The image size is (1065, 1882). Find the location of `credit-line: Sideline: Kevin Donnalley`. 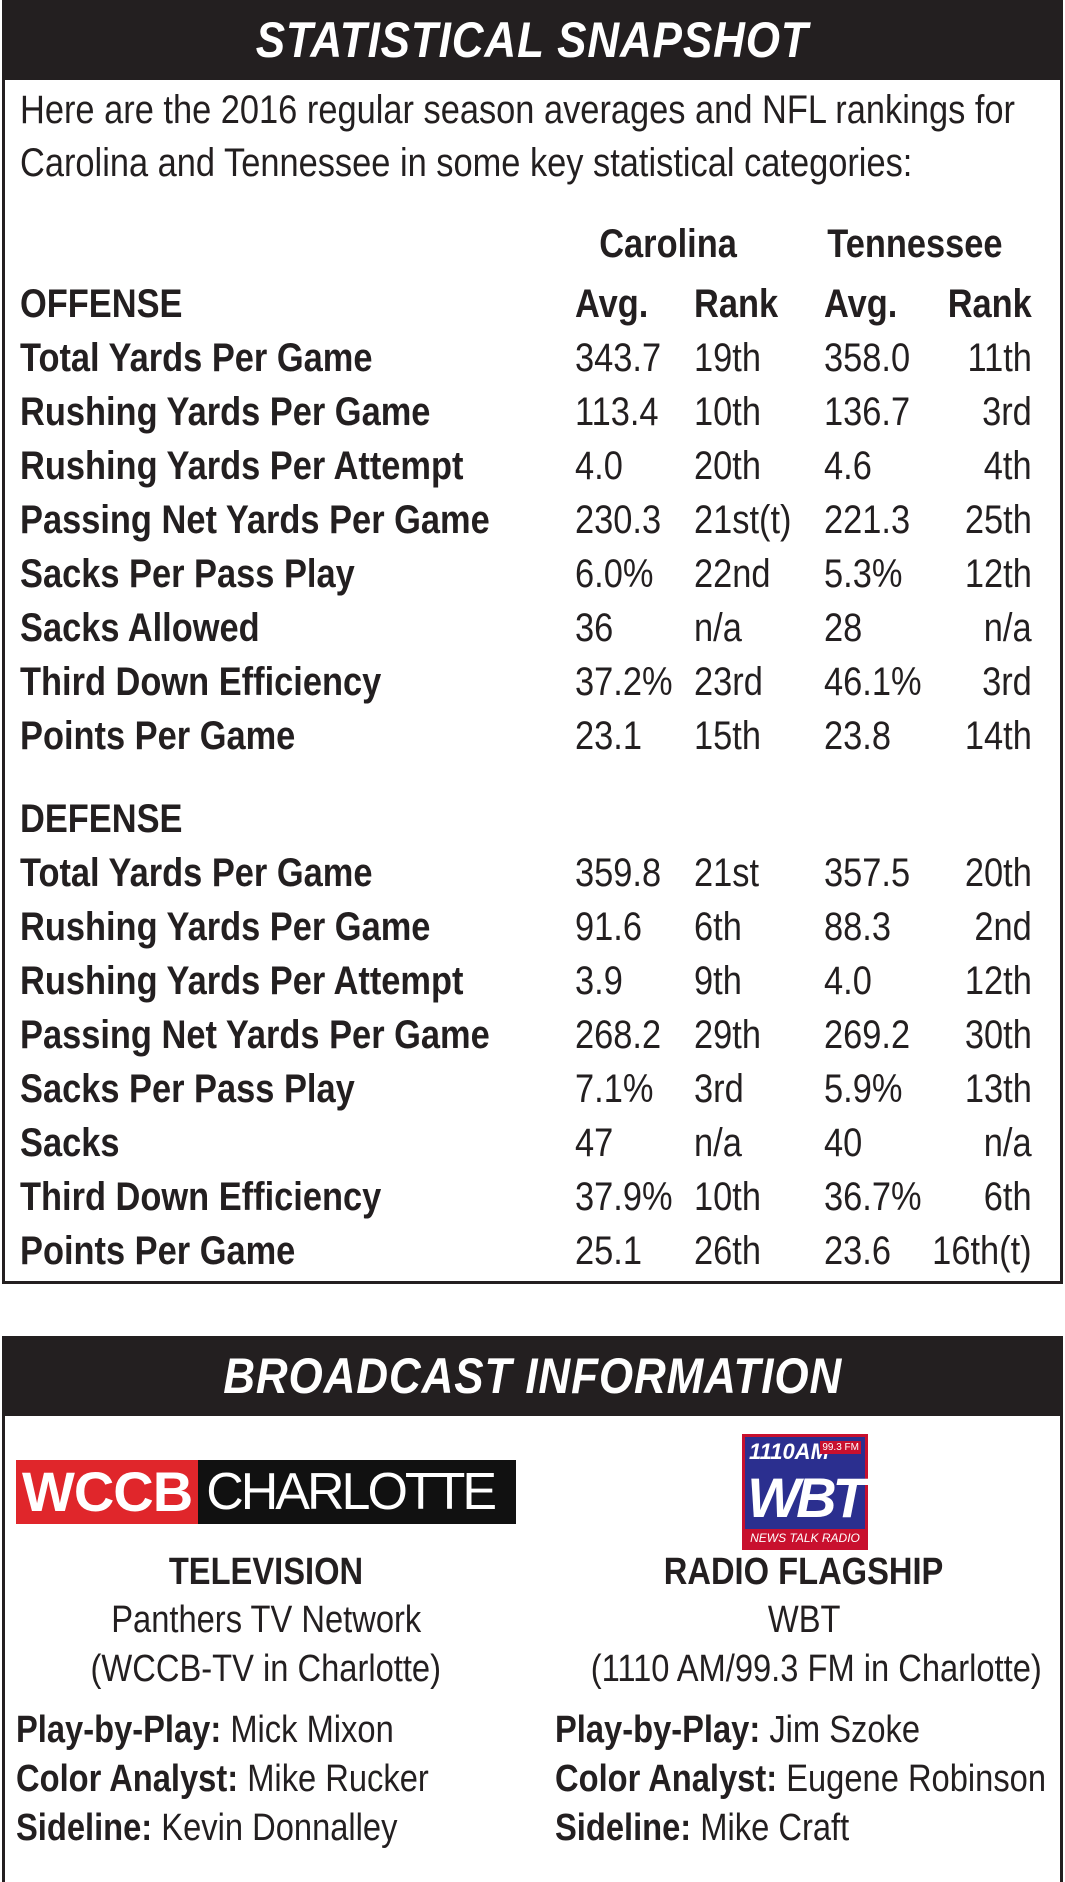

credit-line: Sideline: Kevin Donnalley is located at coordinates (238, 1828).